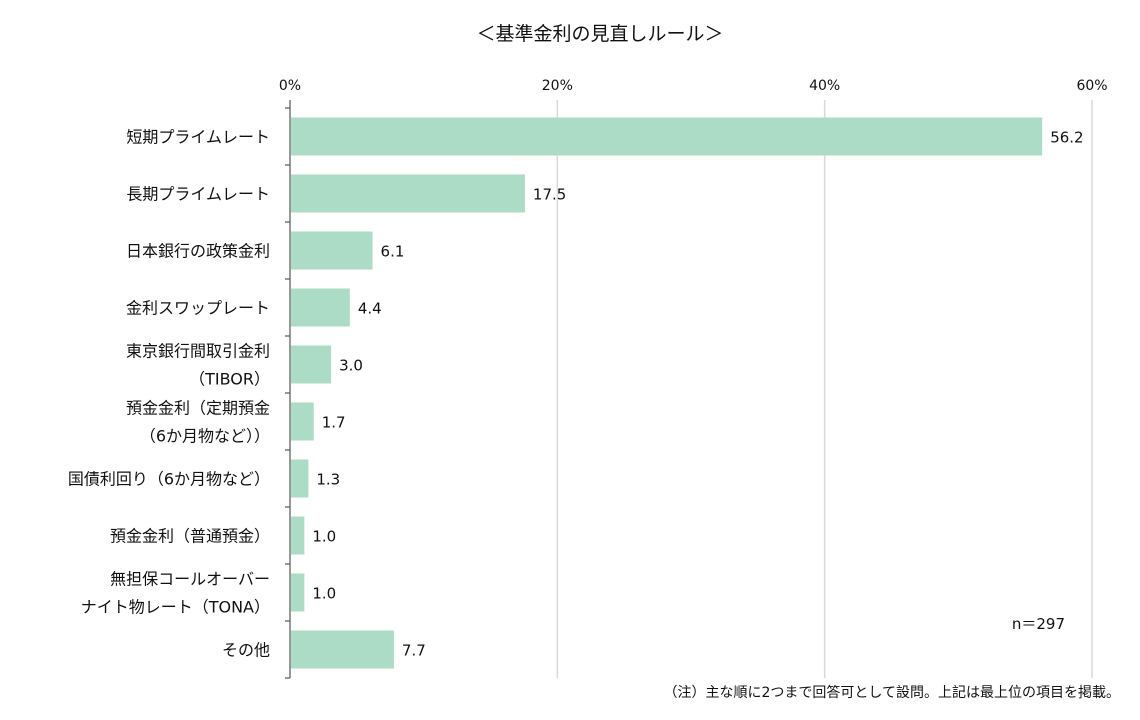 This screenshot has width=1140, height=720. What do you see at coordinates (175, 607) in the screenshot?
I see `category-label: ナイト物レート（TONA）` at bounding box center [175, 607].